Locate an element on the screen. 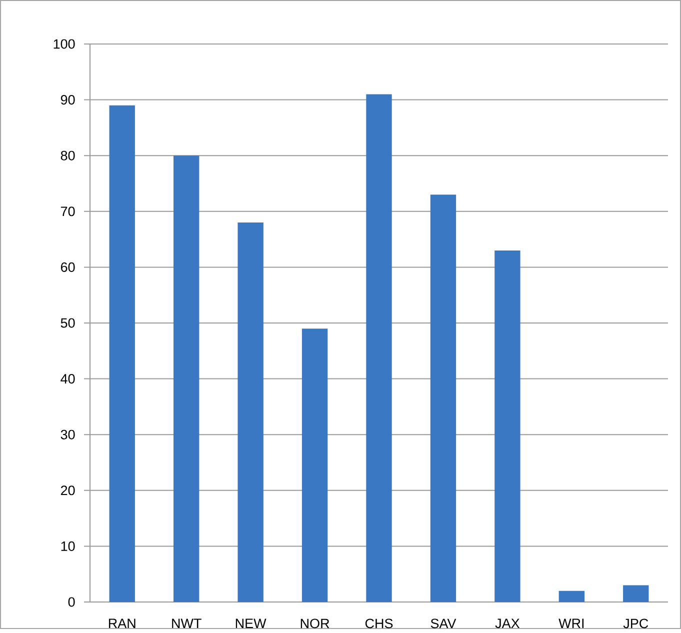  x-tick-label: NWT is located at coordinates (187, 623).